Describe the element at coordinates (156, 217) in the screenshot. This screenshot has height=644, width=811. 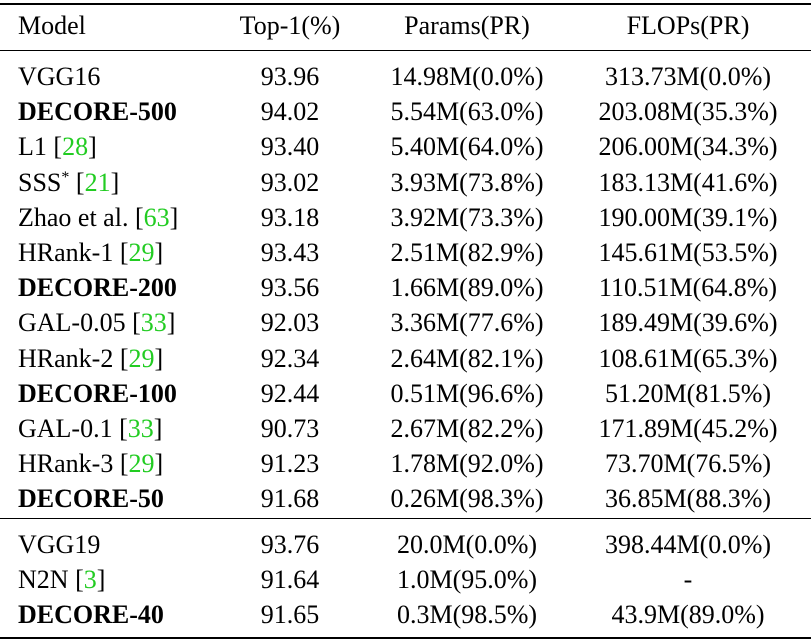
I see `citation-link: 63` at that location.